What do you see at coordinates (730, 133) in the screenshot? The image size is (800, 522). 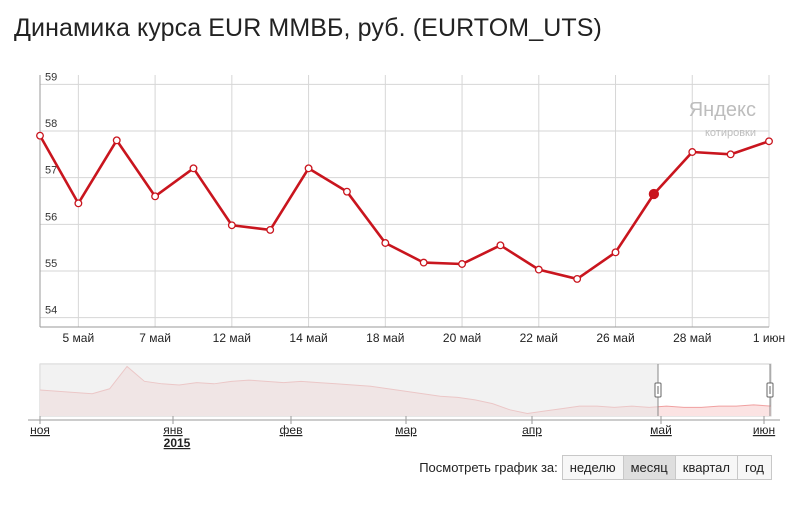 I see `watermark-caption: котировки` at bounding box center [730, 133].